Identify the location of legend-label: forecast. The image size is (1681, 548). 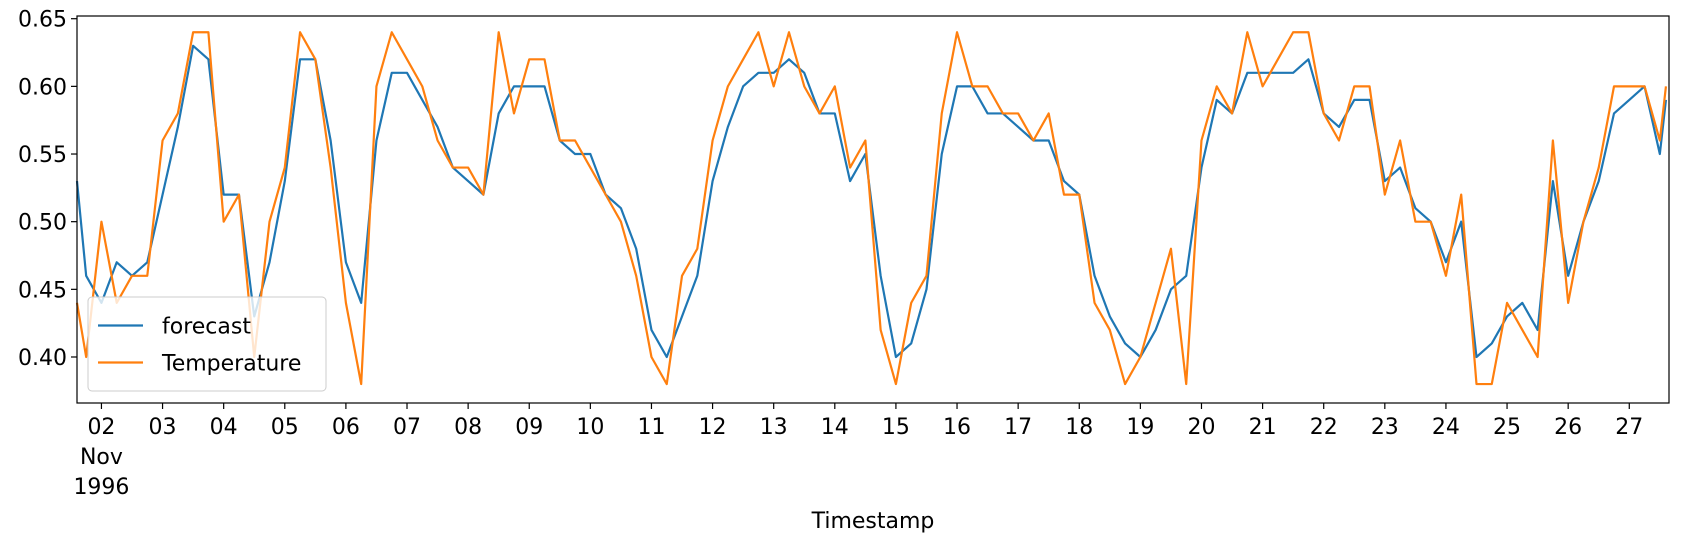
(206, 327).